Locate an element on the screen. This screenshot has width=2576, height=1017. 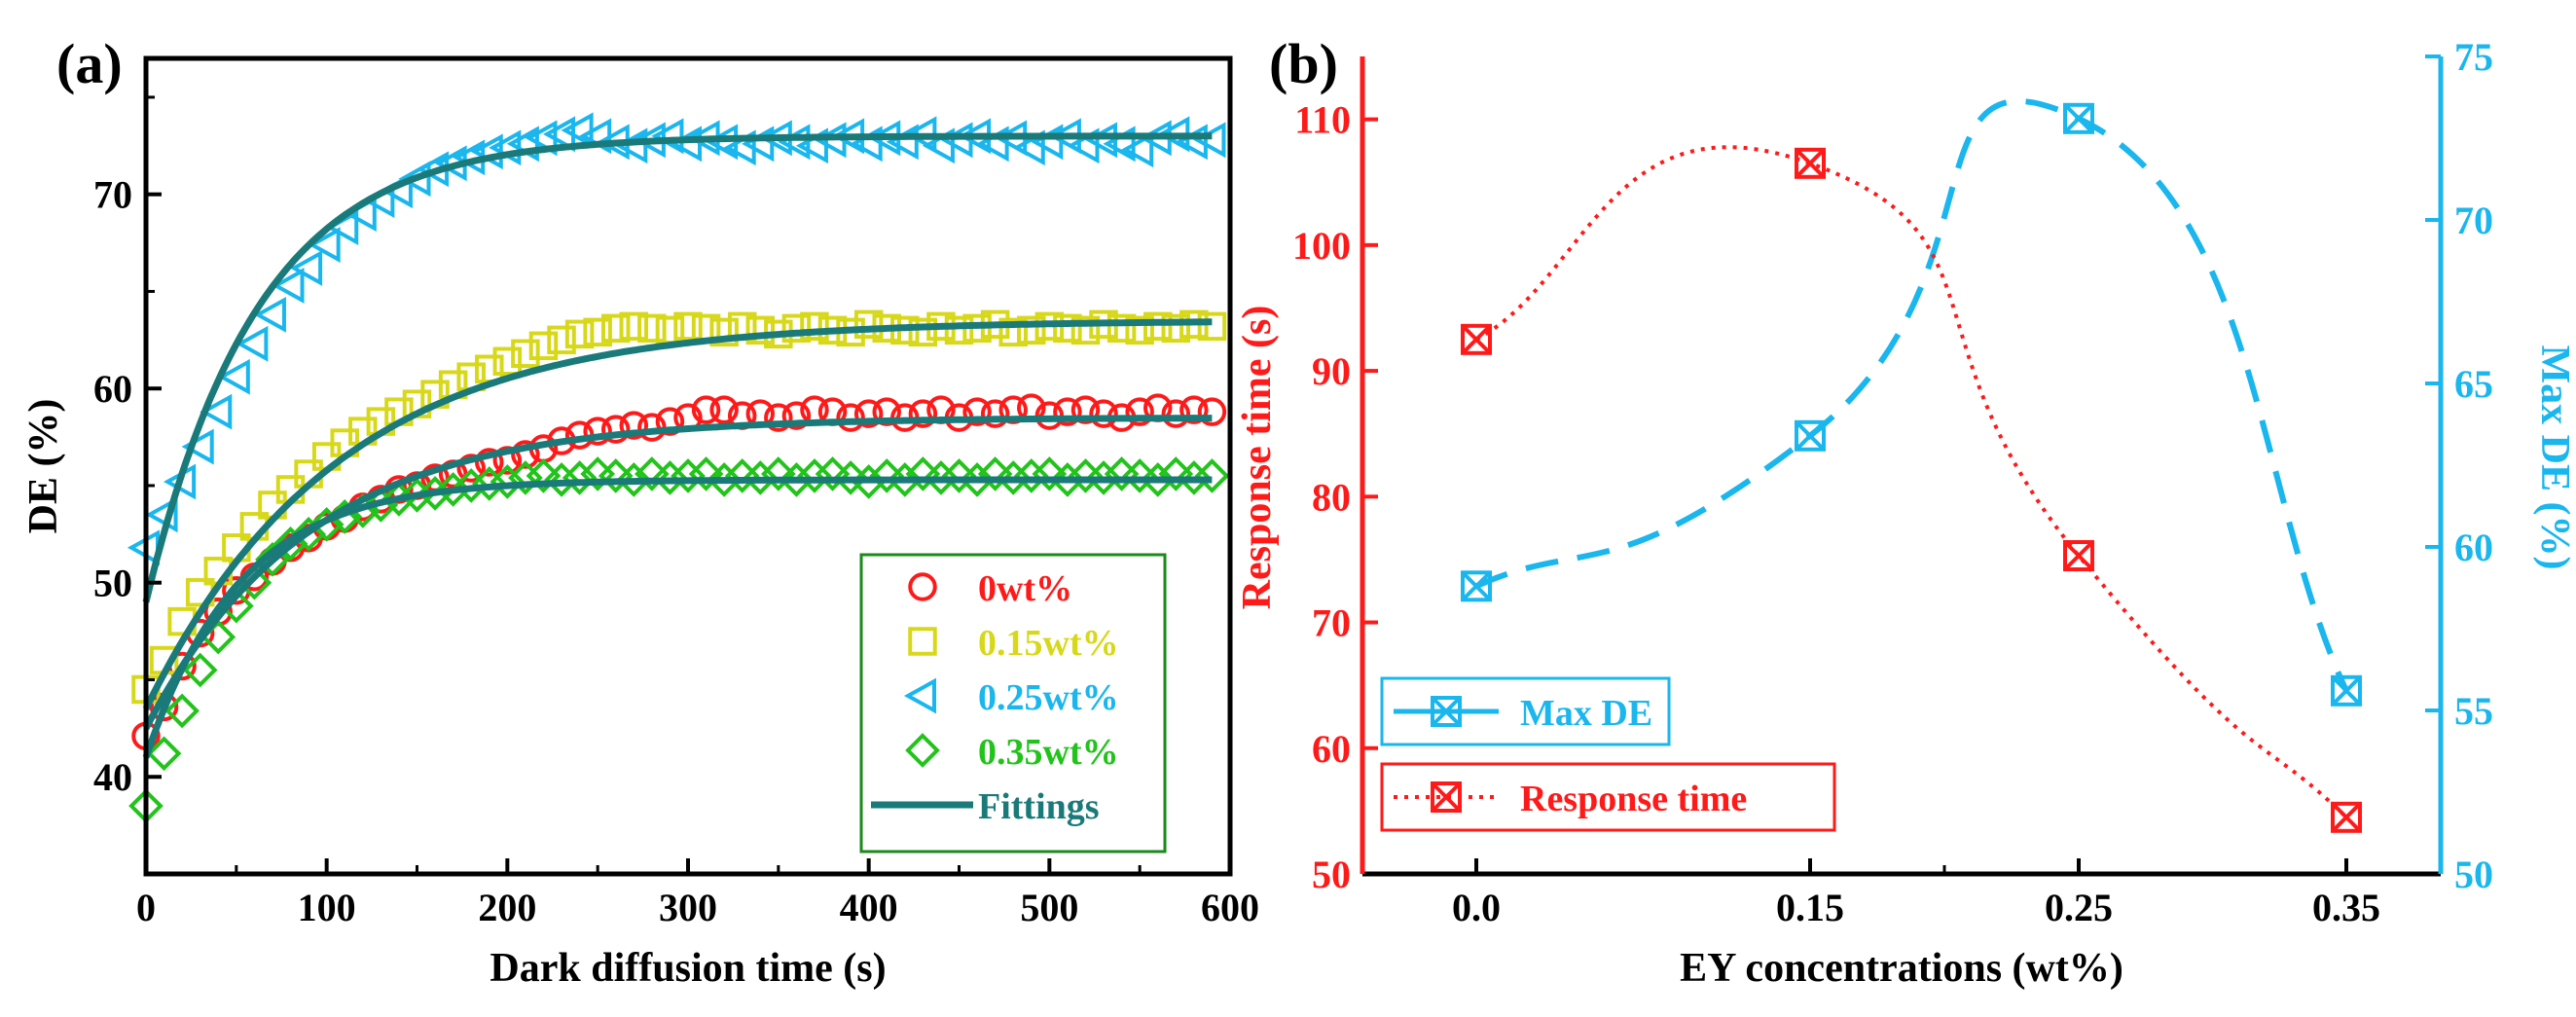
x-tick-label: 0.35 is located at coordinates (2346, 908).